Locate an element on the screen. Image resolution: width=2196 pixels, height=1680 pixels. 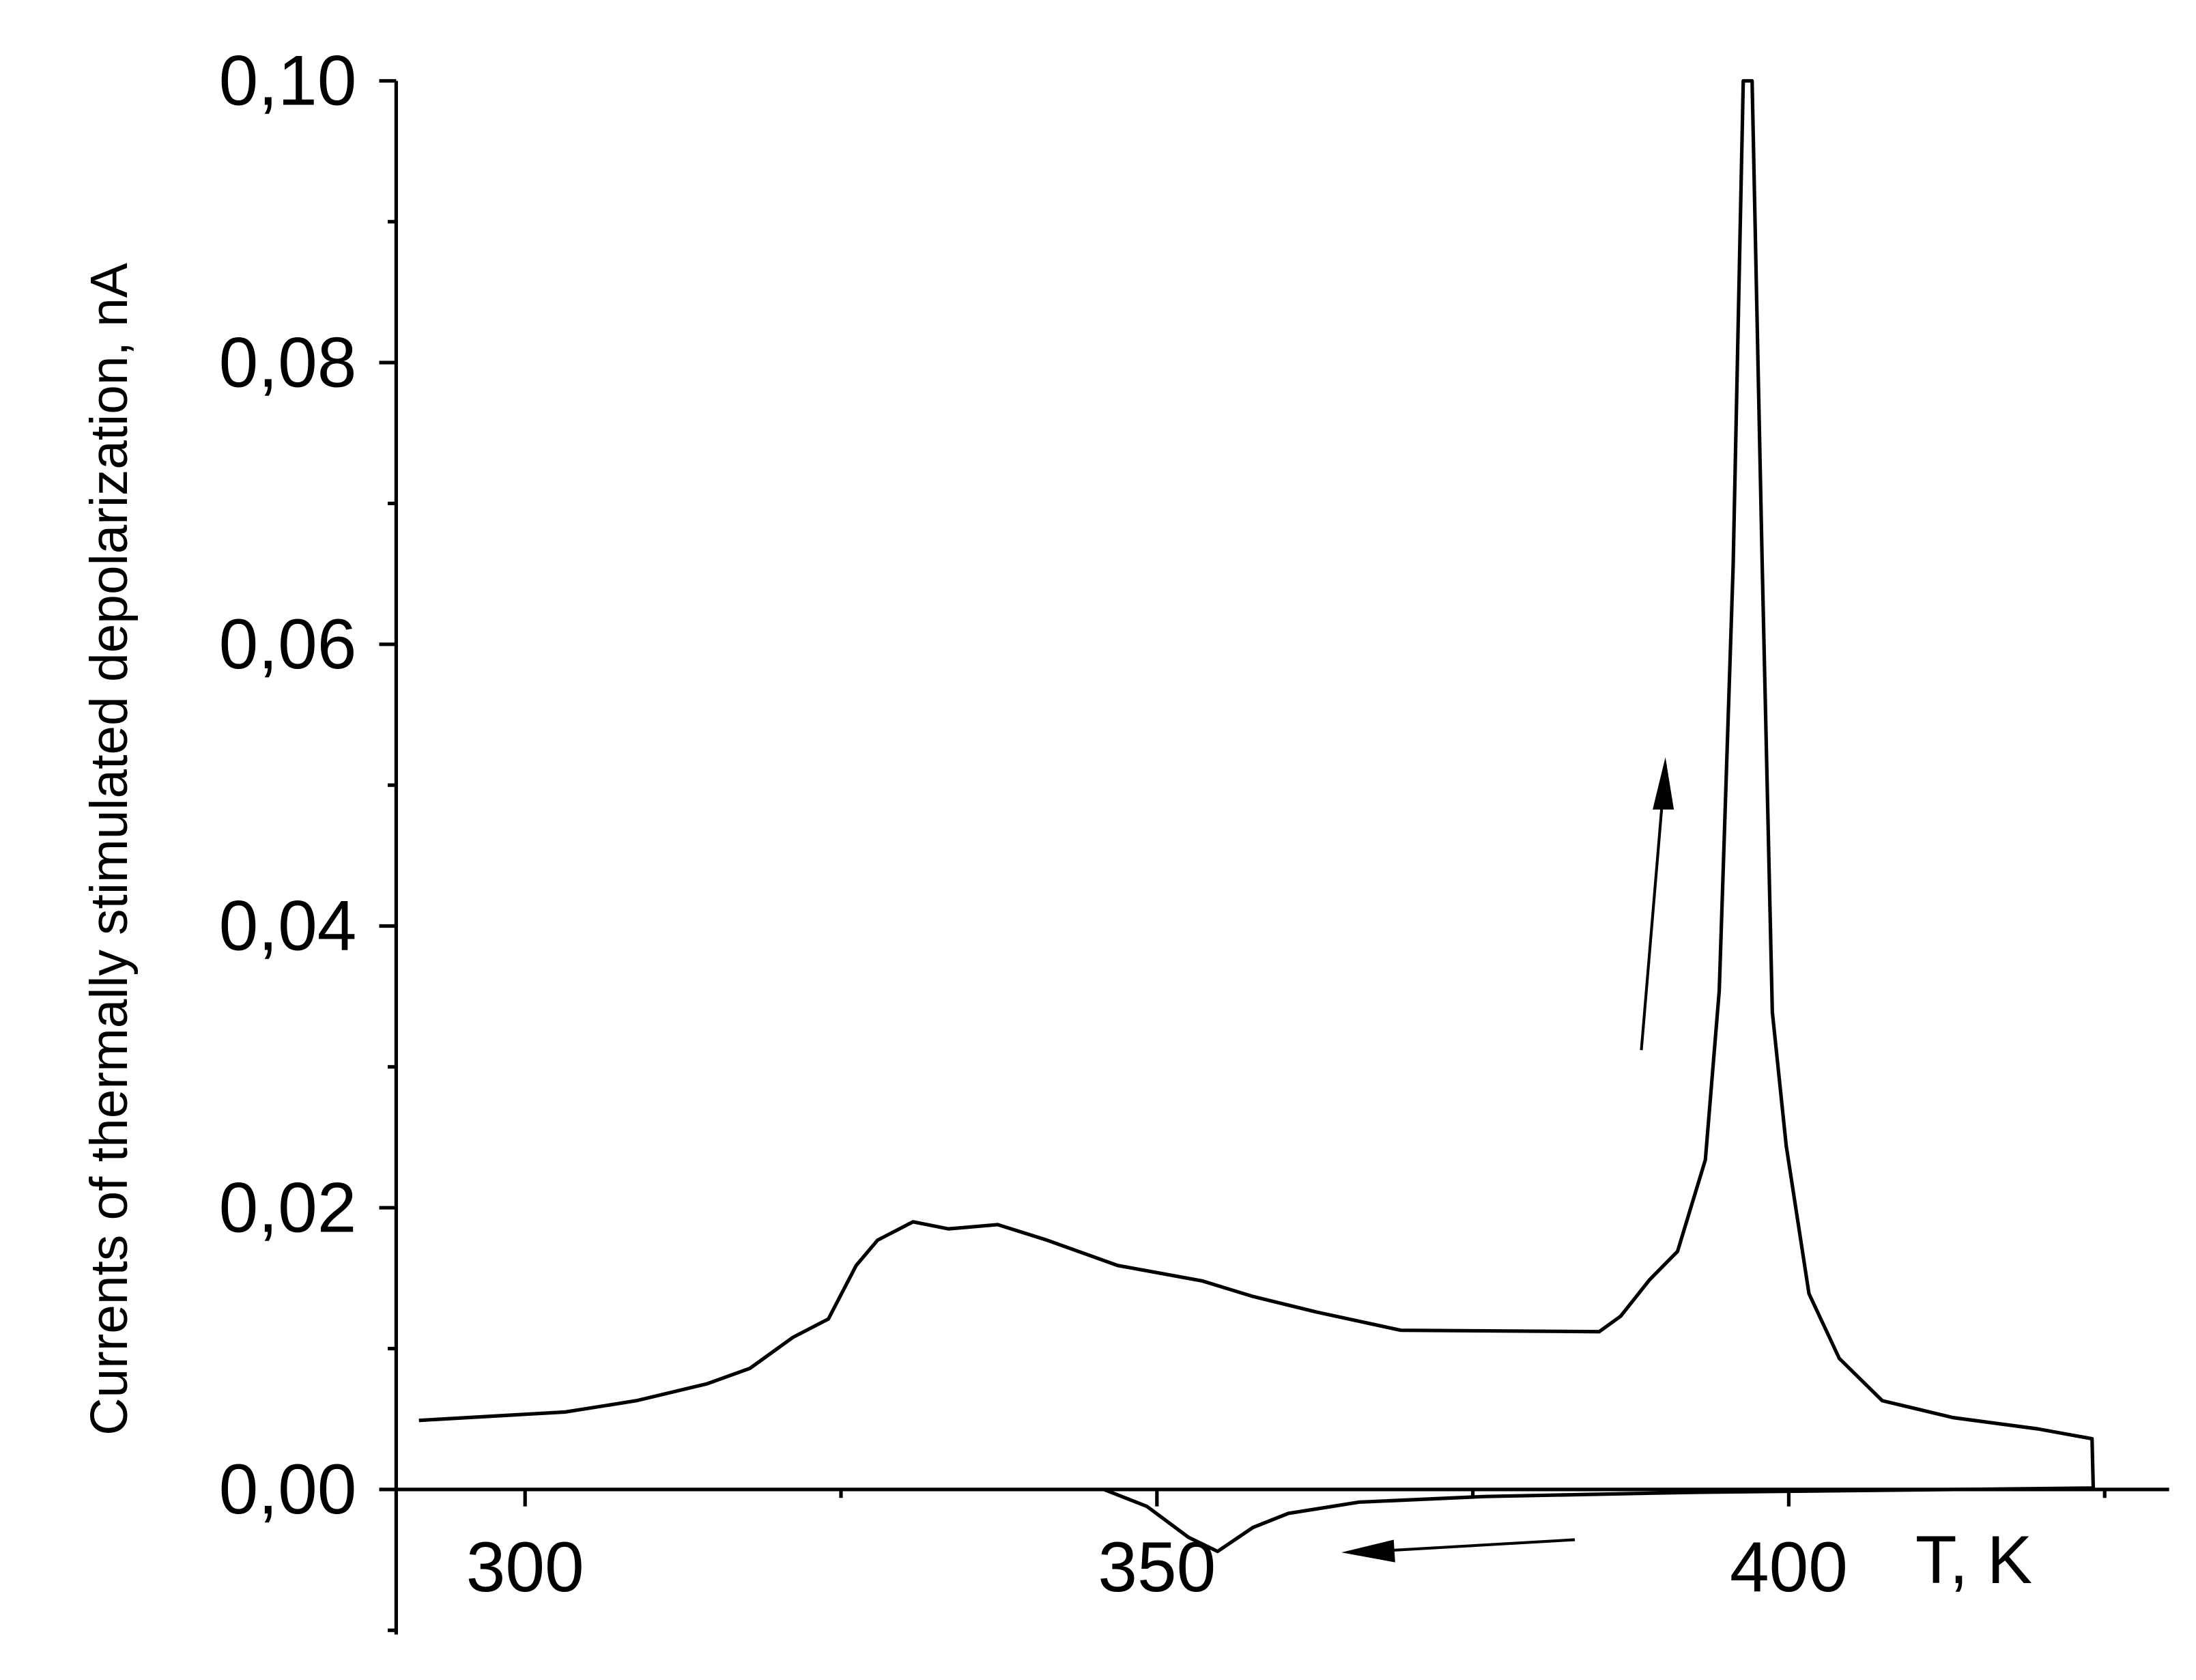
x-tick-label: 400 is located at coordinates (1789, 1566).